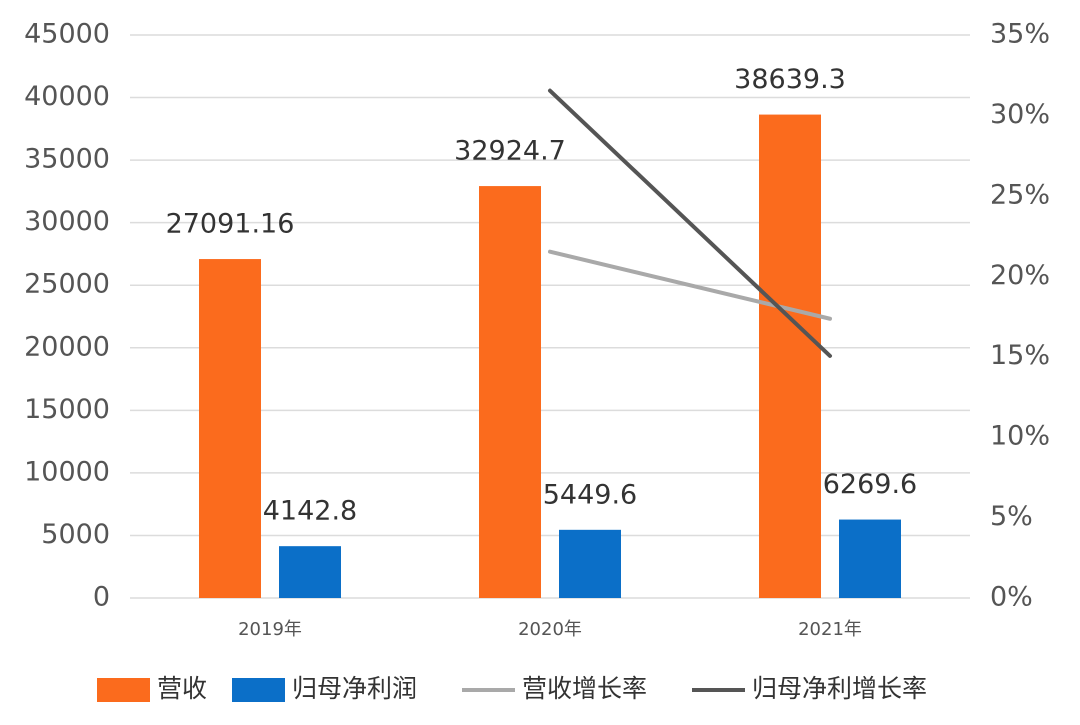  What do you see at coordinates (230, 224) in the screenshot?
I see `data-label: 27091.16` at bounding box center [230, 224].